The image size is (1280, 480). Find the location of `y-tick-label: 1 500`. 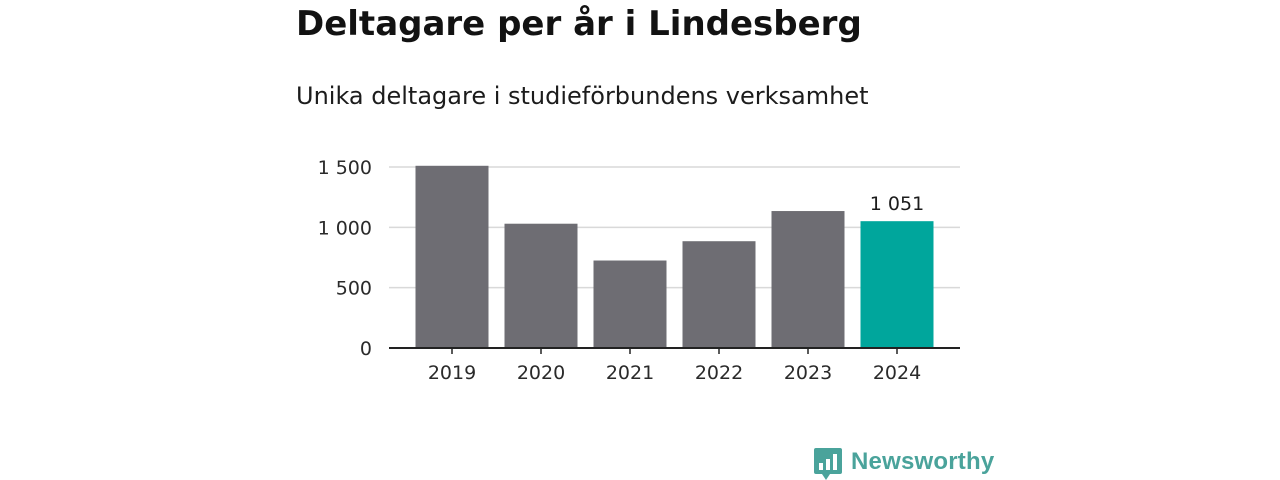

y-tick-label: 1 500 is located at coordinates (345, 168).